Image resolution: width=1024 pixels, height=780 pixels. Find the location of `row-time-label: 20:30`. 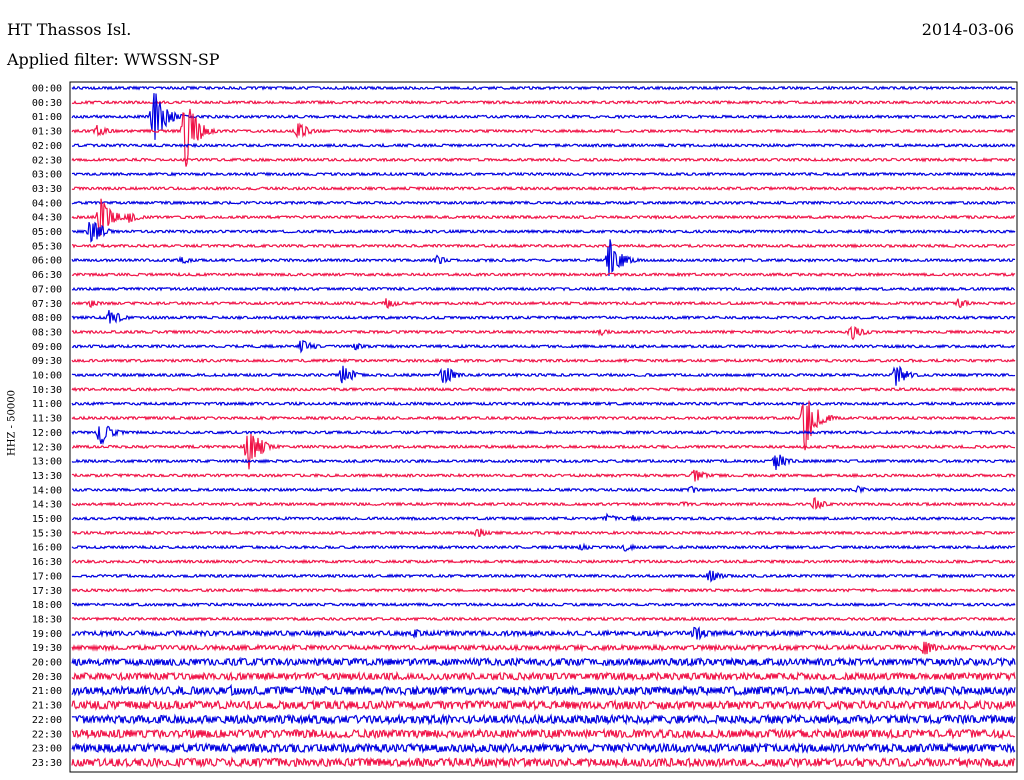

row-time-label: 20:30 is located at coordinates (47, 677).